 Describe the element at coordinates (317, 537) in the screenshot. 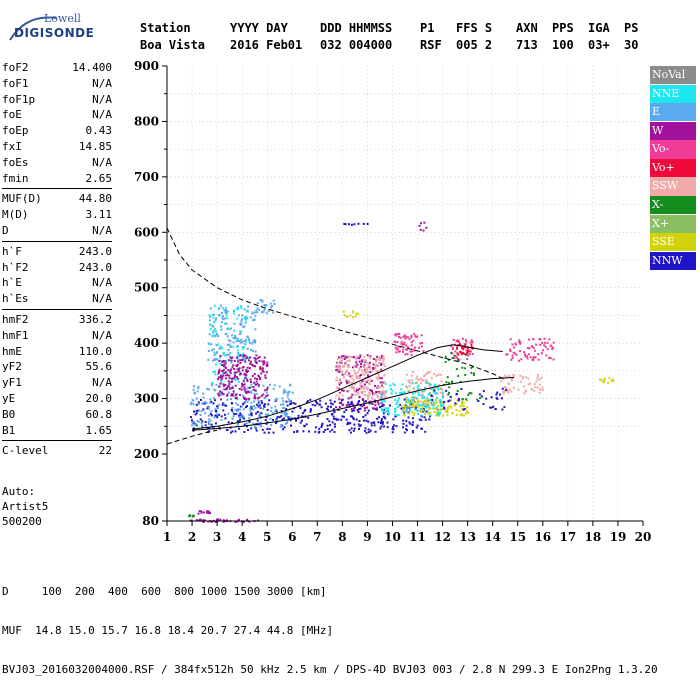

I see `x-tick-label: 7` at that location.